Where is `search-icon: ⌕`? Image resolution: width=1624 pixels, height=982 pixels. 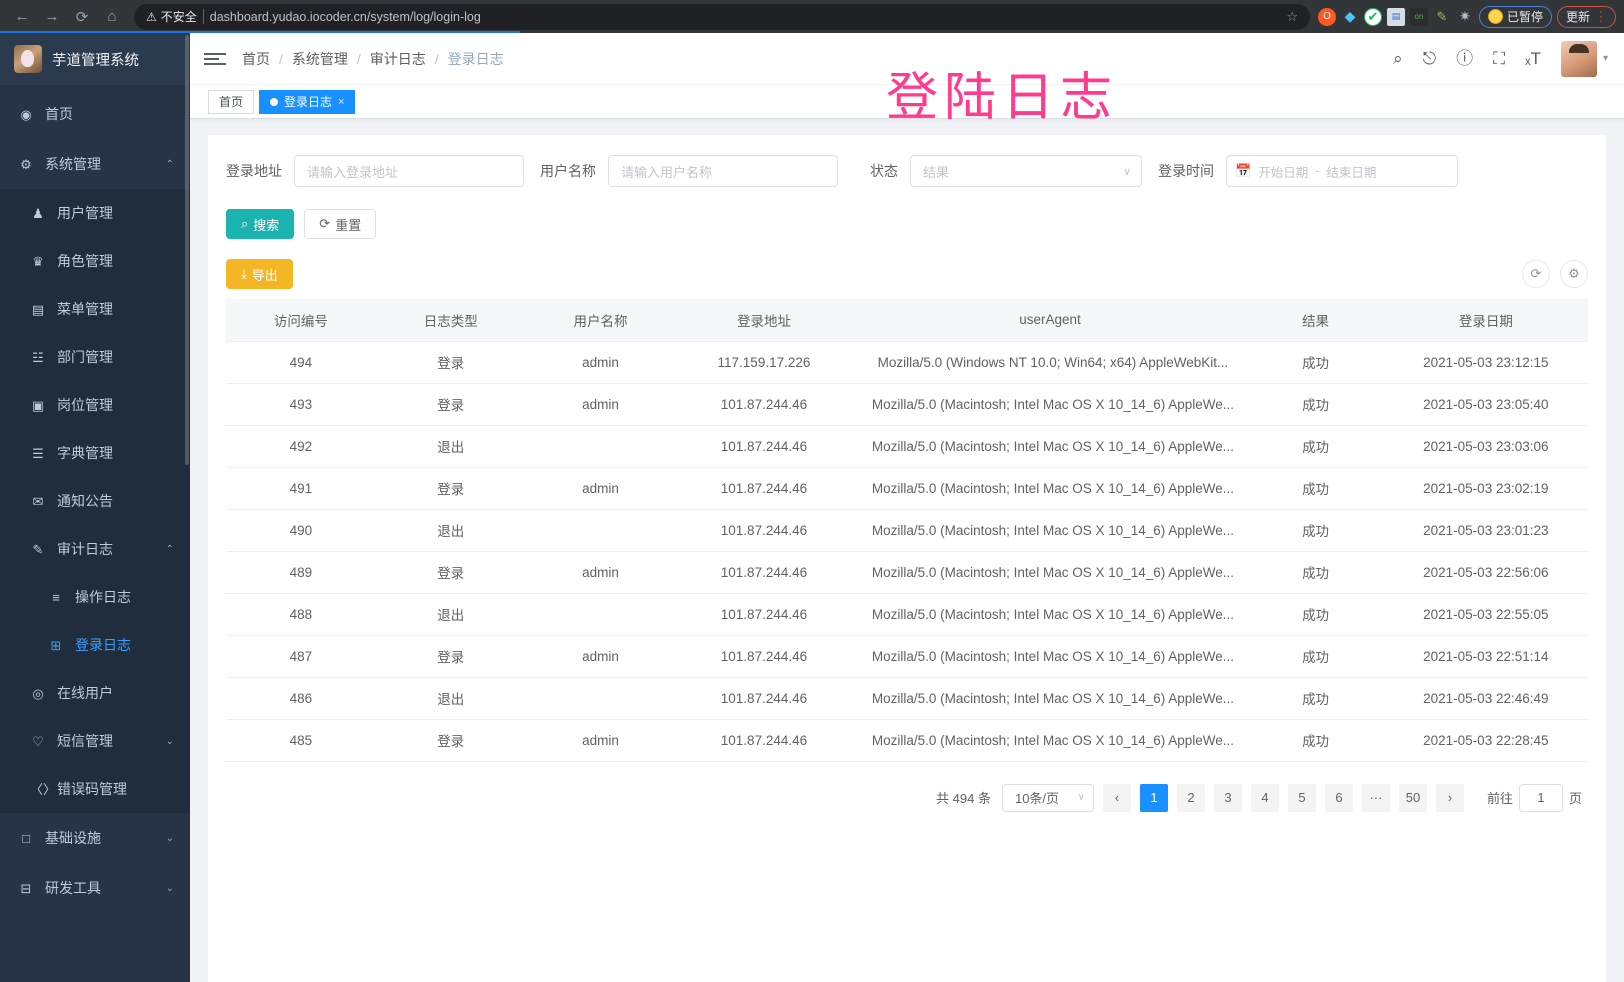 search-icon: ⌕ is located at coordinates (1398, 58).